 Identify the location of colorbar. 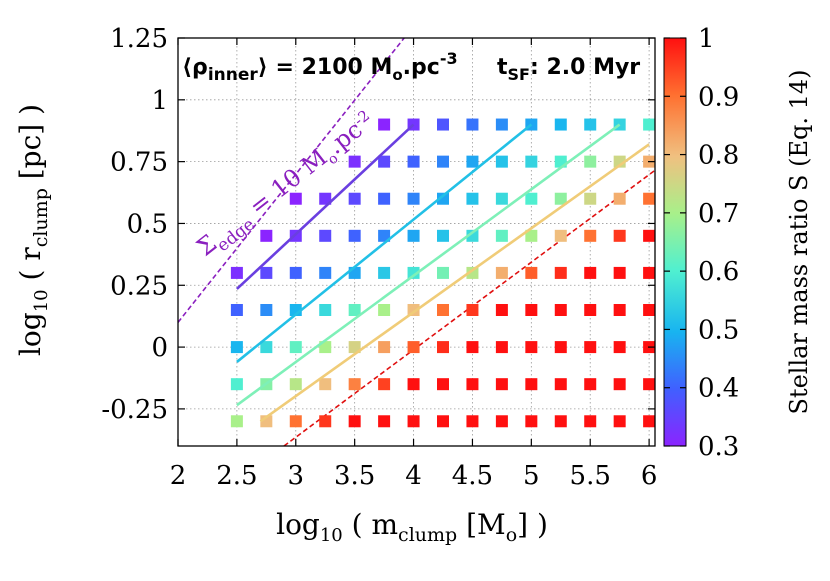
(675, 242).